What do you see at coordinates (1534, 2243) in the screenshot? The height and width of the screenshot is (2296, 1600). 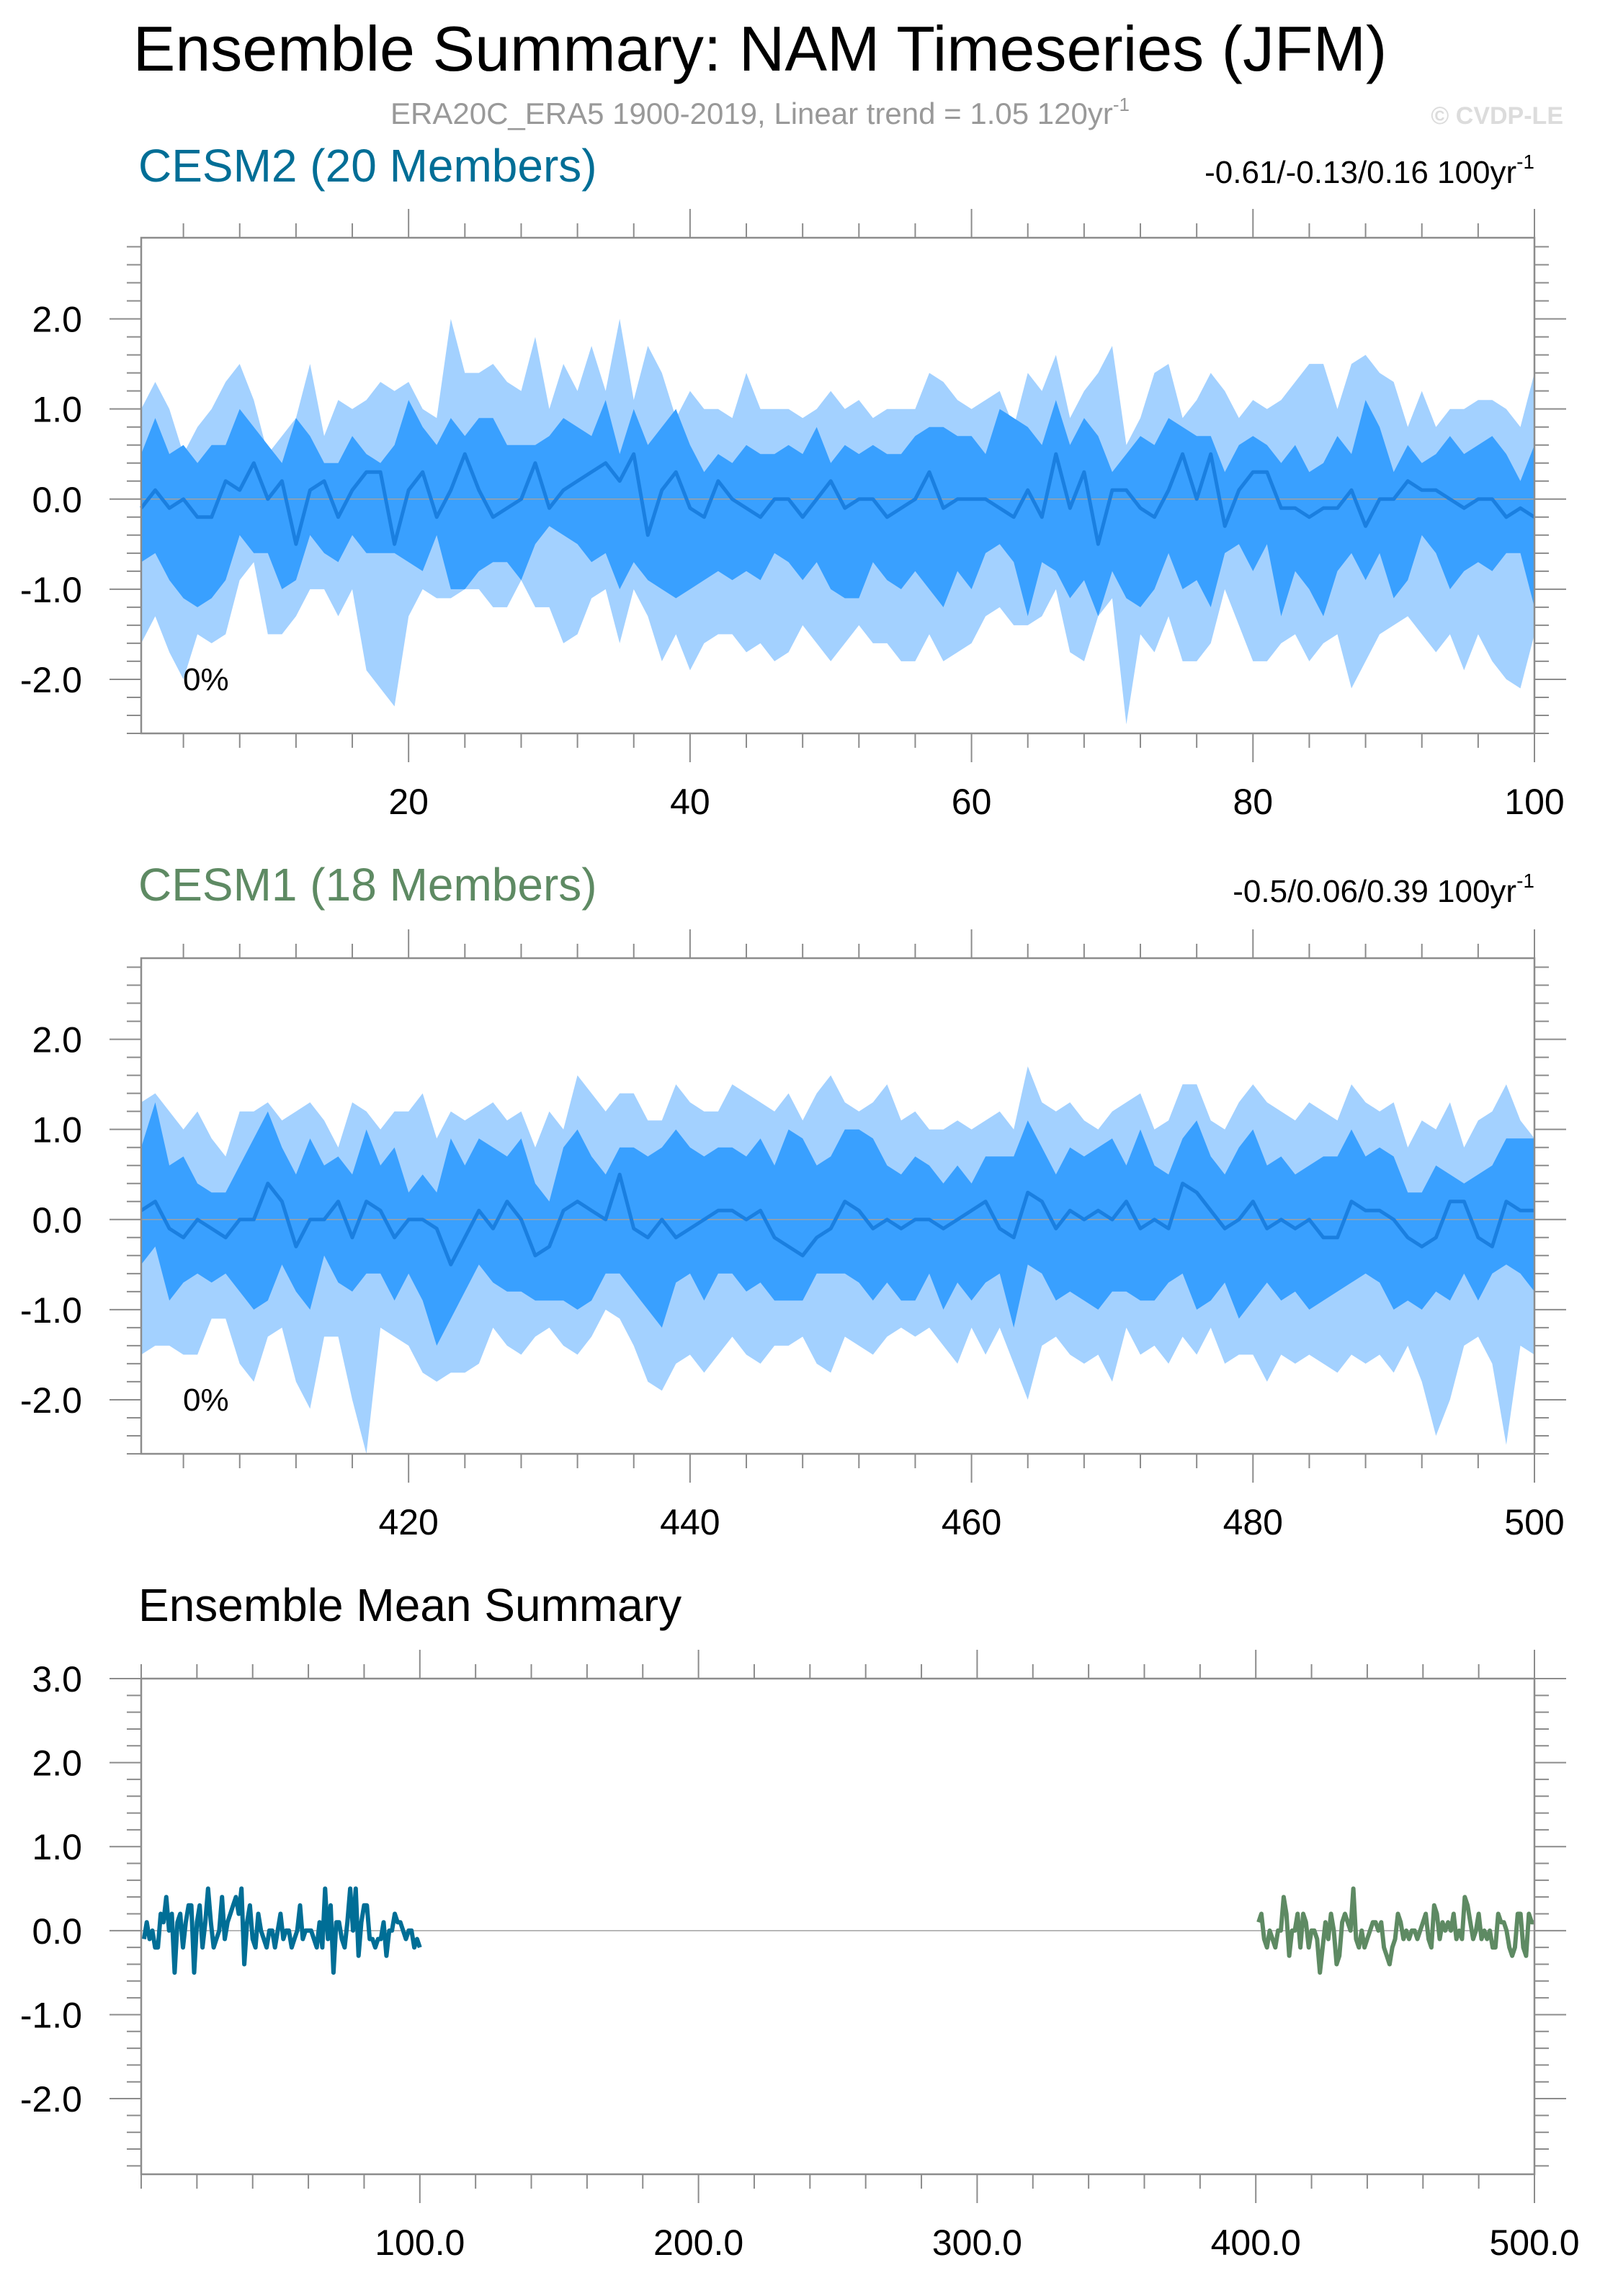 I see `x-tick-label: 500.0` at bounding box center [1534, 2243].